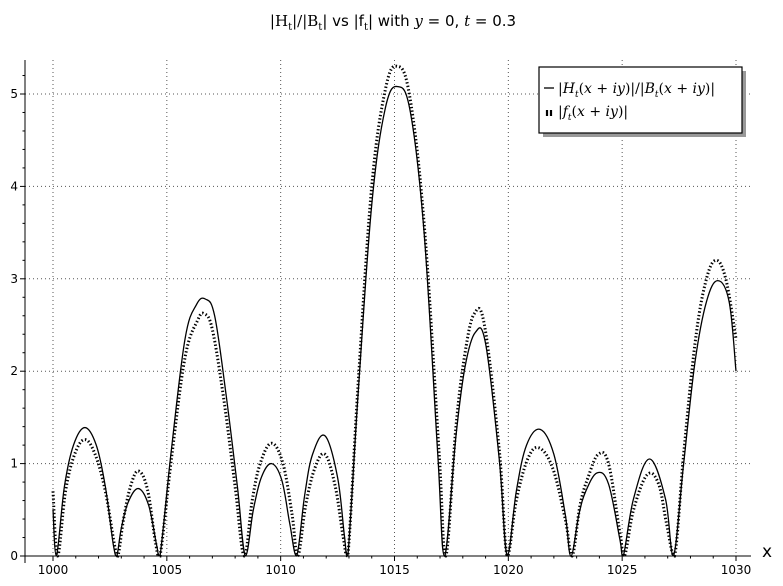 The width and height of the screenshot is (783, 586). Describe the element at coordinates (14, 94) in the screenshot. I see `y-tick-label-5: 5` at that location.